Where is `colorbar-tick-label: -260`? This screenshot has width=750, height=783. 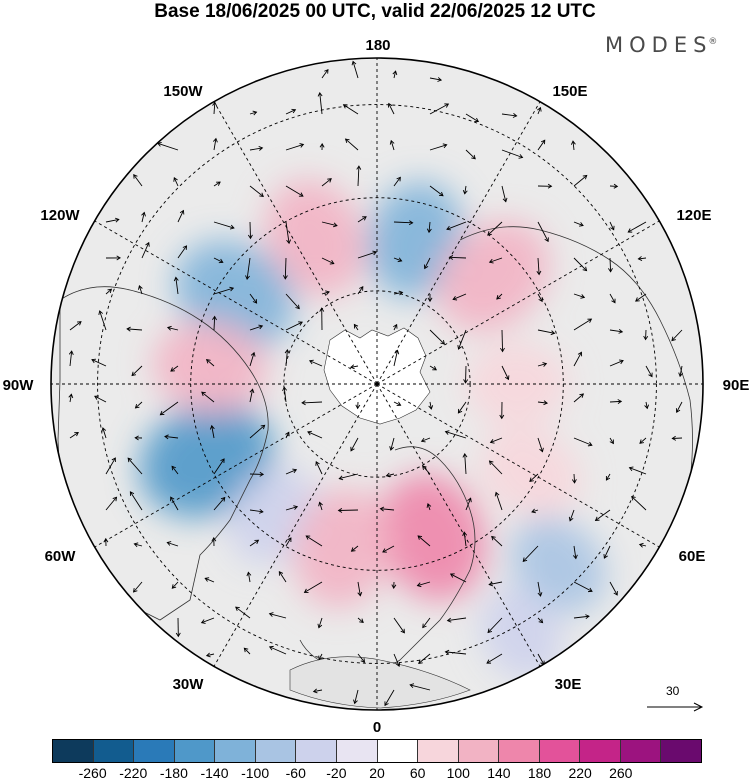
colorbar-tick-label: -260 is located at coordinates (92, 773).